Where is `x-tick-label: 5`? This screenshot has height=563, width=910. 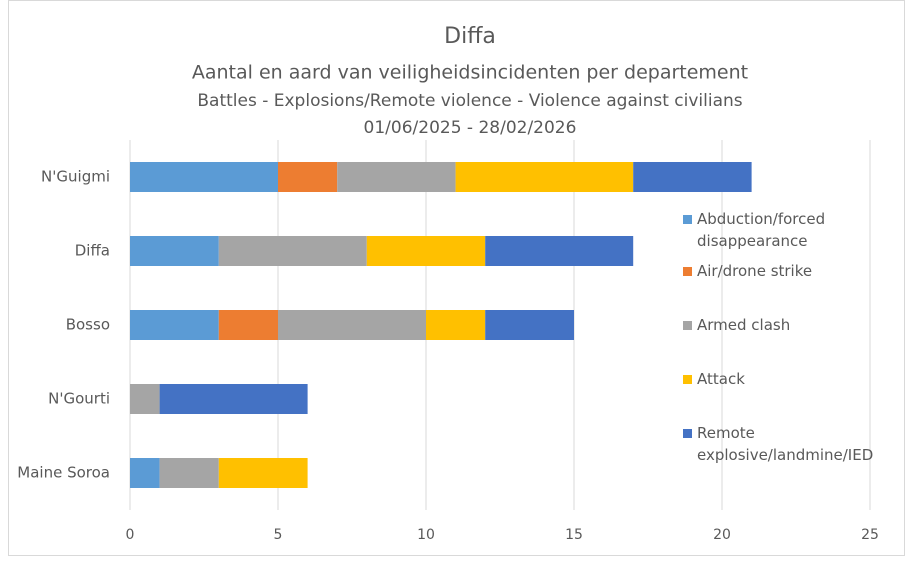
x-tick-label: 5 is located at coordinates (278, 535).